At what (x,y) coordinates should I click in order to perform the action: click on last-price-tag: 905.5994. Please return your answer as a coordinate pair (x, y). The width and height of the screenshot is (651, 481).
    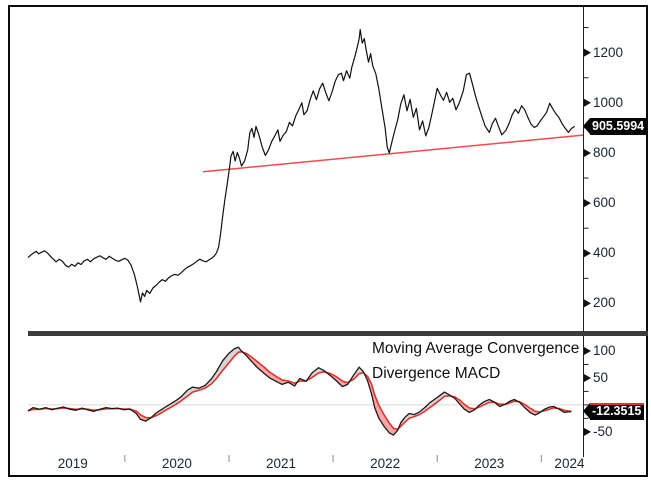
    Looking at the image, I should click on (615, 126).